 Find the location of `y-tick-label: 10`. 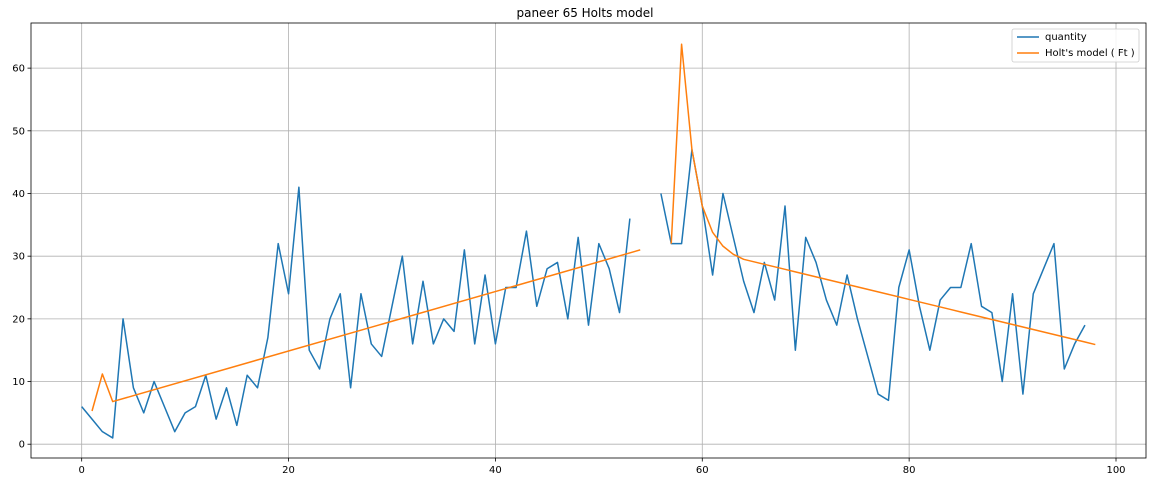

y-tick-label: 10 is located at coordinates (18, 382).